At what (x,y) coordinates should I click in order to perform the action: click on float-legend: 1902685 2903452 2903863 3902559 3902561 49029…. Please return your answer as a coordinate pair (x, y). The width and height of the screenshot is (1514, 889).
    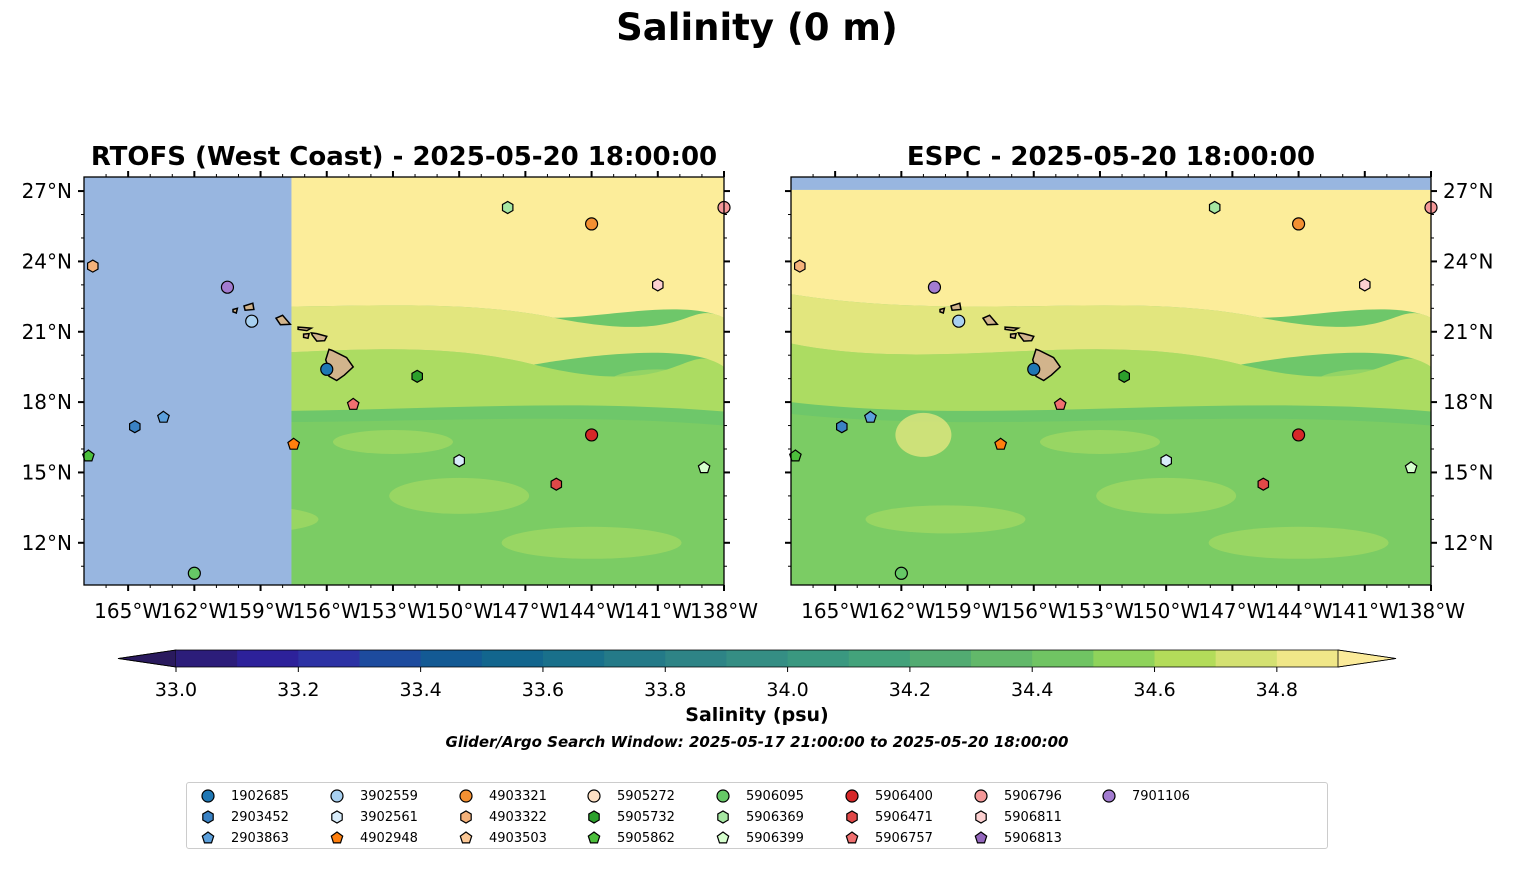
    Looking at the image, I should click on (757, 815).